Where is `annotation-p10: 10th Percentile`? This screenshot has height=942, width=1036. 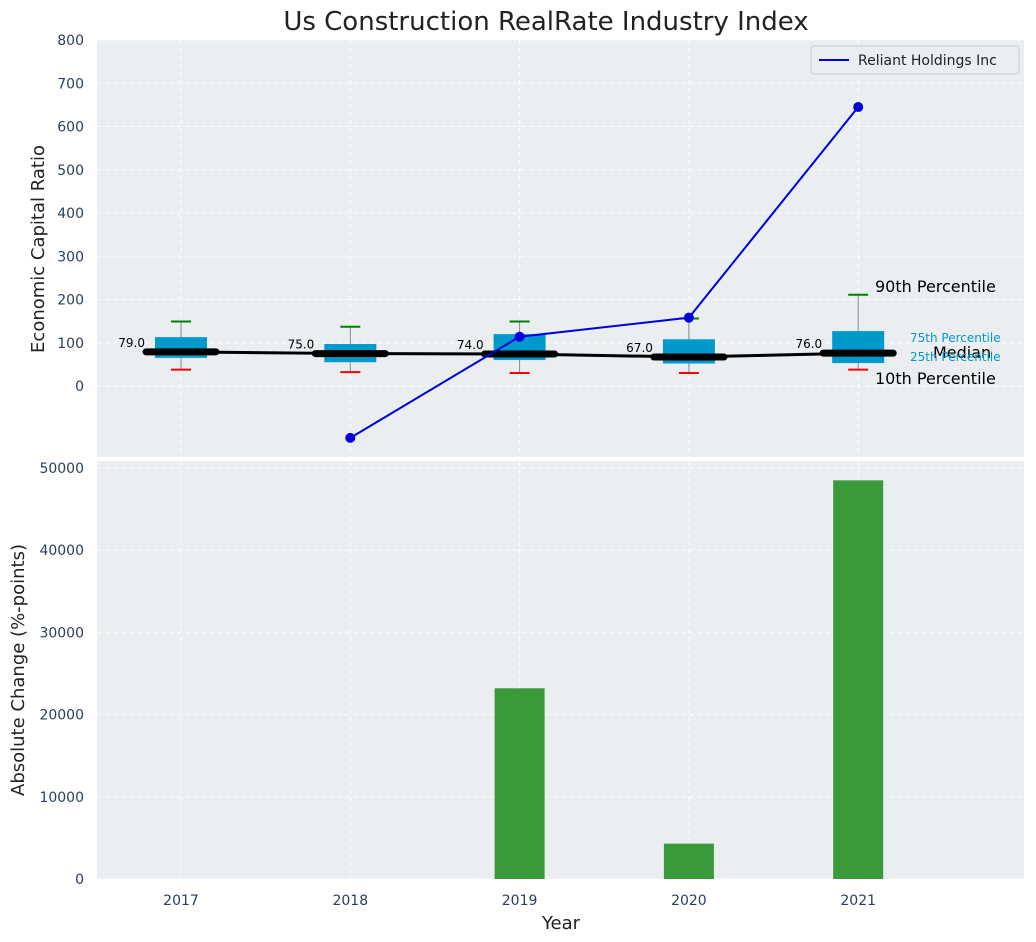
annotation-p10: 10th Percentile is located at coordinates (935, 378).